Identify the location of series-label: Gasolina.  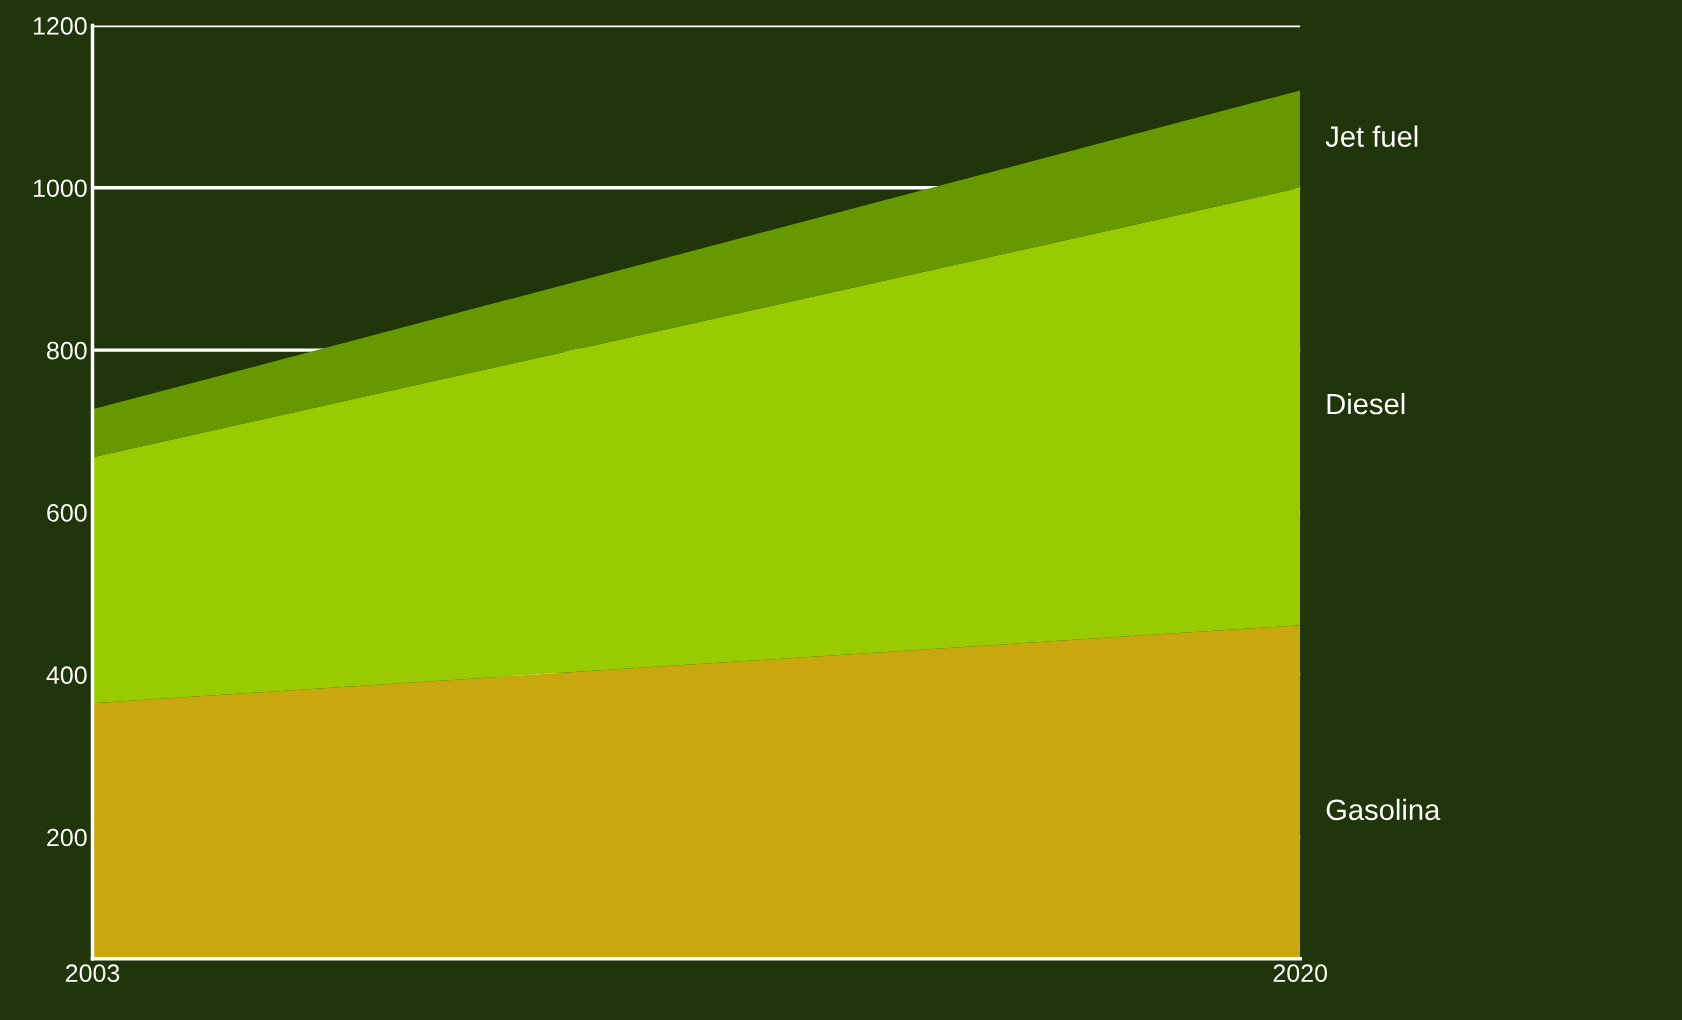
(1383, 809).